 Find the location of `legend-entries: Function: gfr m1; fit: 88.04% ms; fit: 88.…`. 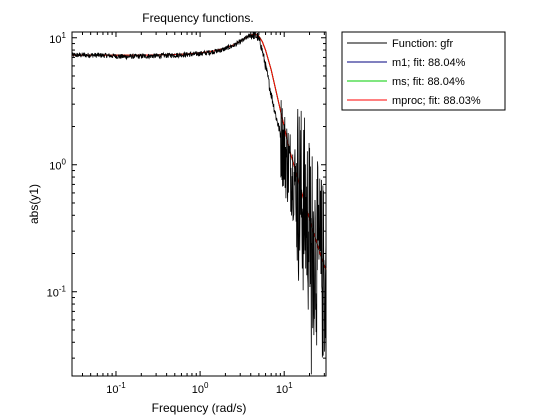

legend-entries: Function: gfr m1; fit: 88.04% ms; fit: 88.… is located at coordinates (414, 72).